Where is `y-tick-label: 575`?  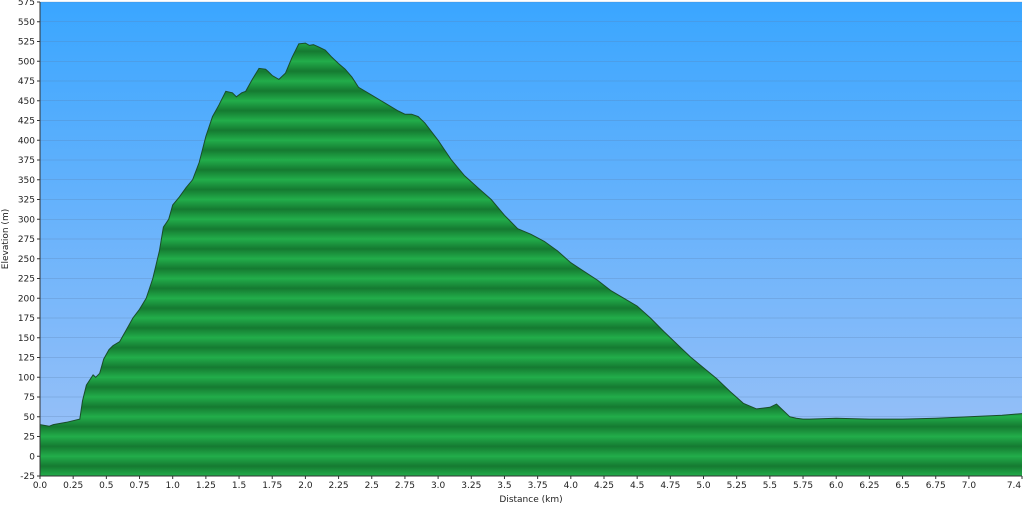
y-tick-label: 575 is located at coordinates (26, 4).